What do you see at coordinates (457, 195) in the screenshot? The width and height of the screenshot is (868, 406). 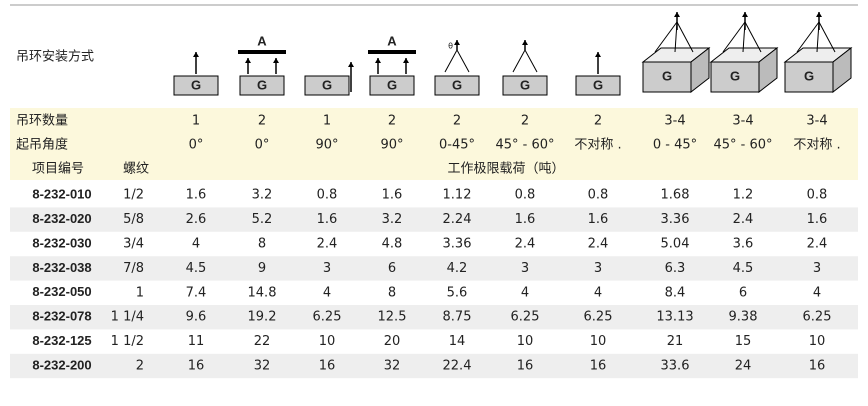 I see `load-cell: 1.12` at bounding box center [457, 195].